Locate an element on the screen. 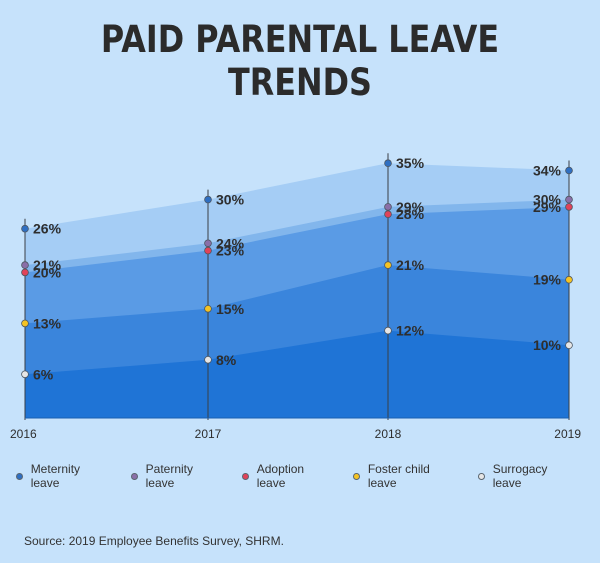  data-label: 10% is located at coordinates (547, 345).